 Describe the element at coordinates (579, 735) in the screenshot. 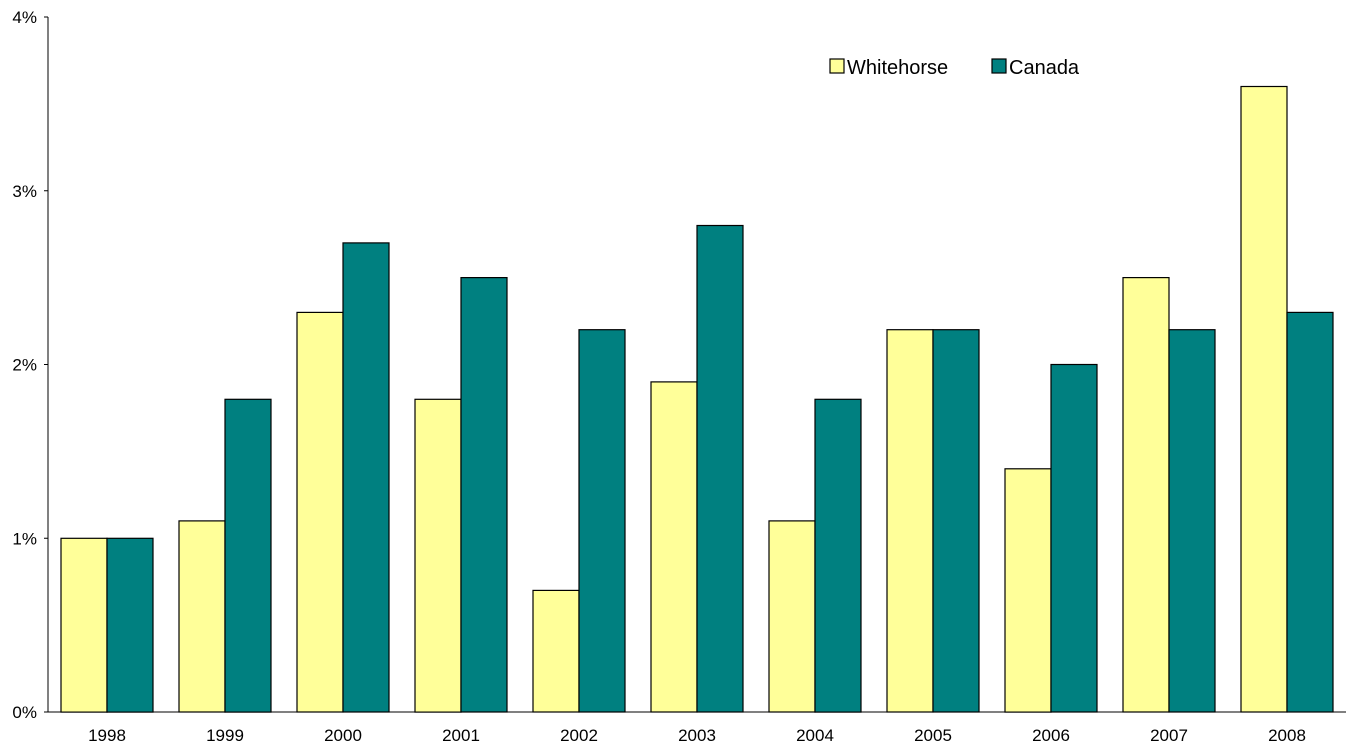

I see `x-tick-label: 2002` at that location.